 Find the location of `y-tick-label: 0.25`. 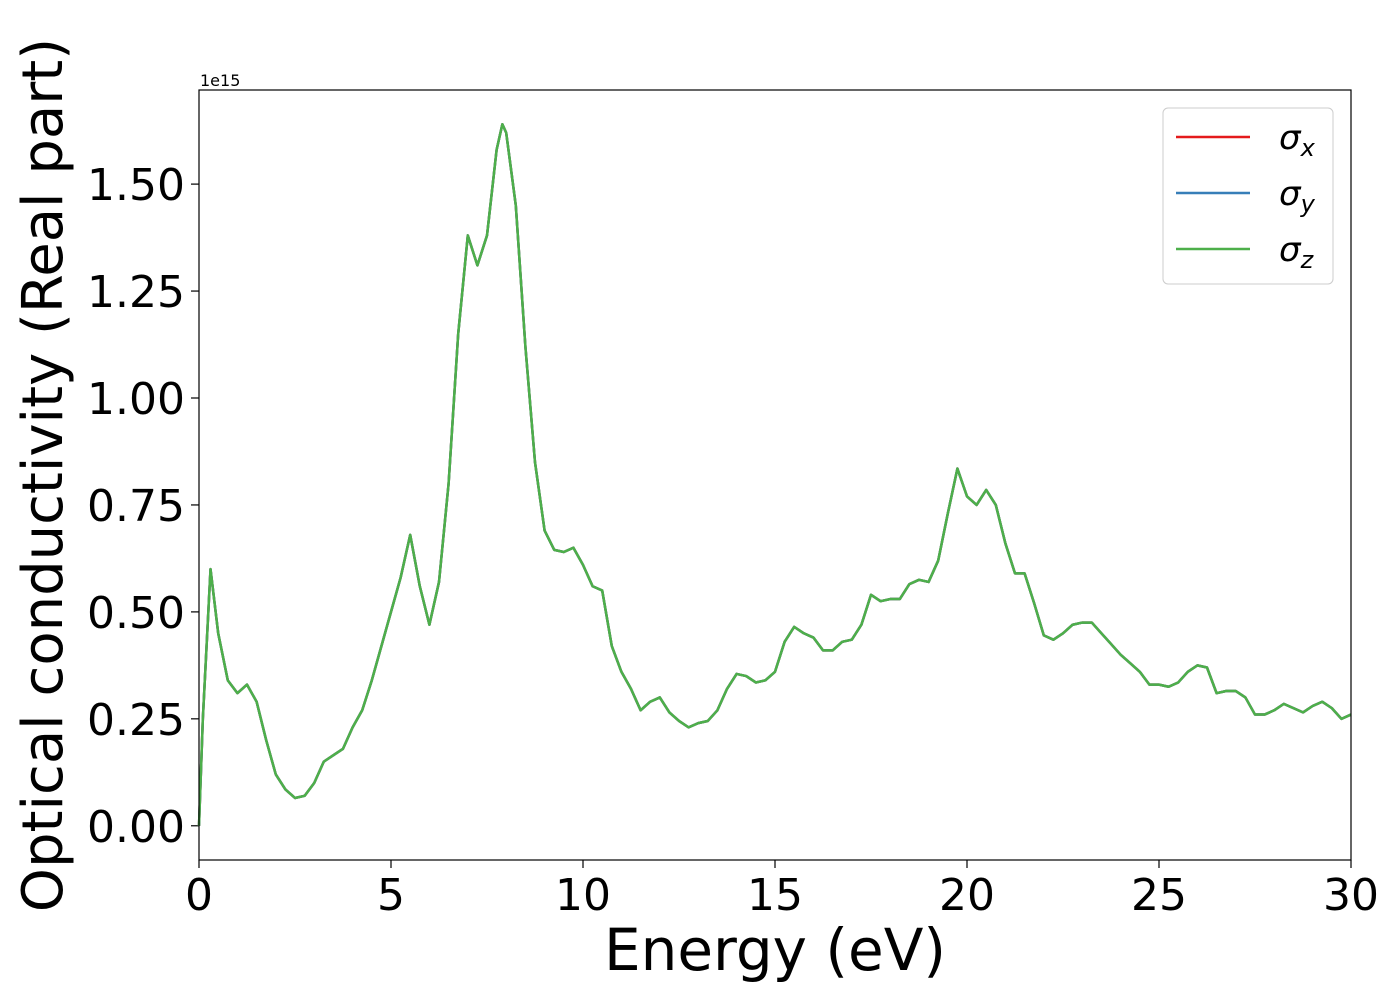

y-tick-label: 0.25 is located at coordinates (136, 720).